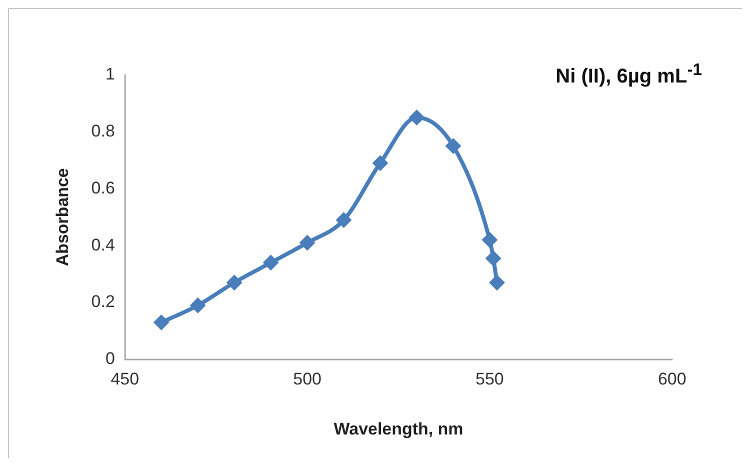 The image size is (750, 466). Describe the element at coordinates (399, 429) in the screenshot. I see `x-axis-title: Wavelength, nm` at that location.